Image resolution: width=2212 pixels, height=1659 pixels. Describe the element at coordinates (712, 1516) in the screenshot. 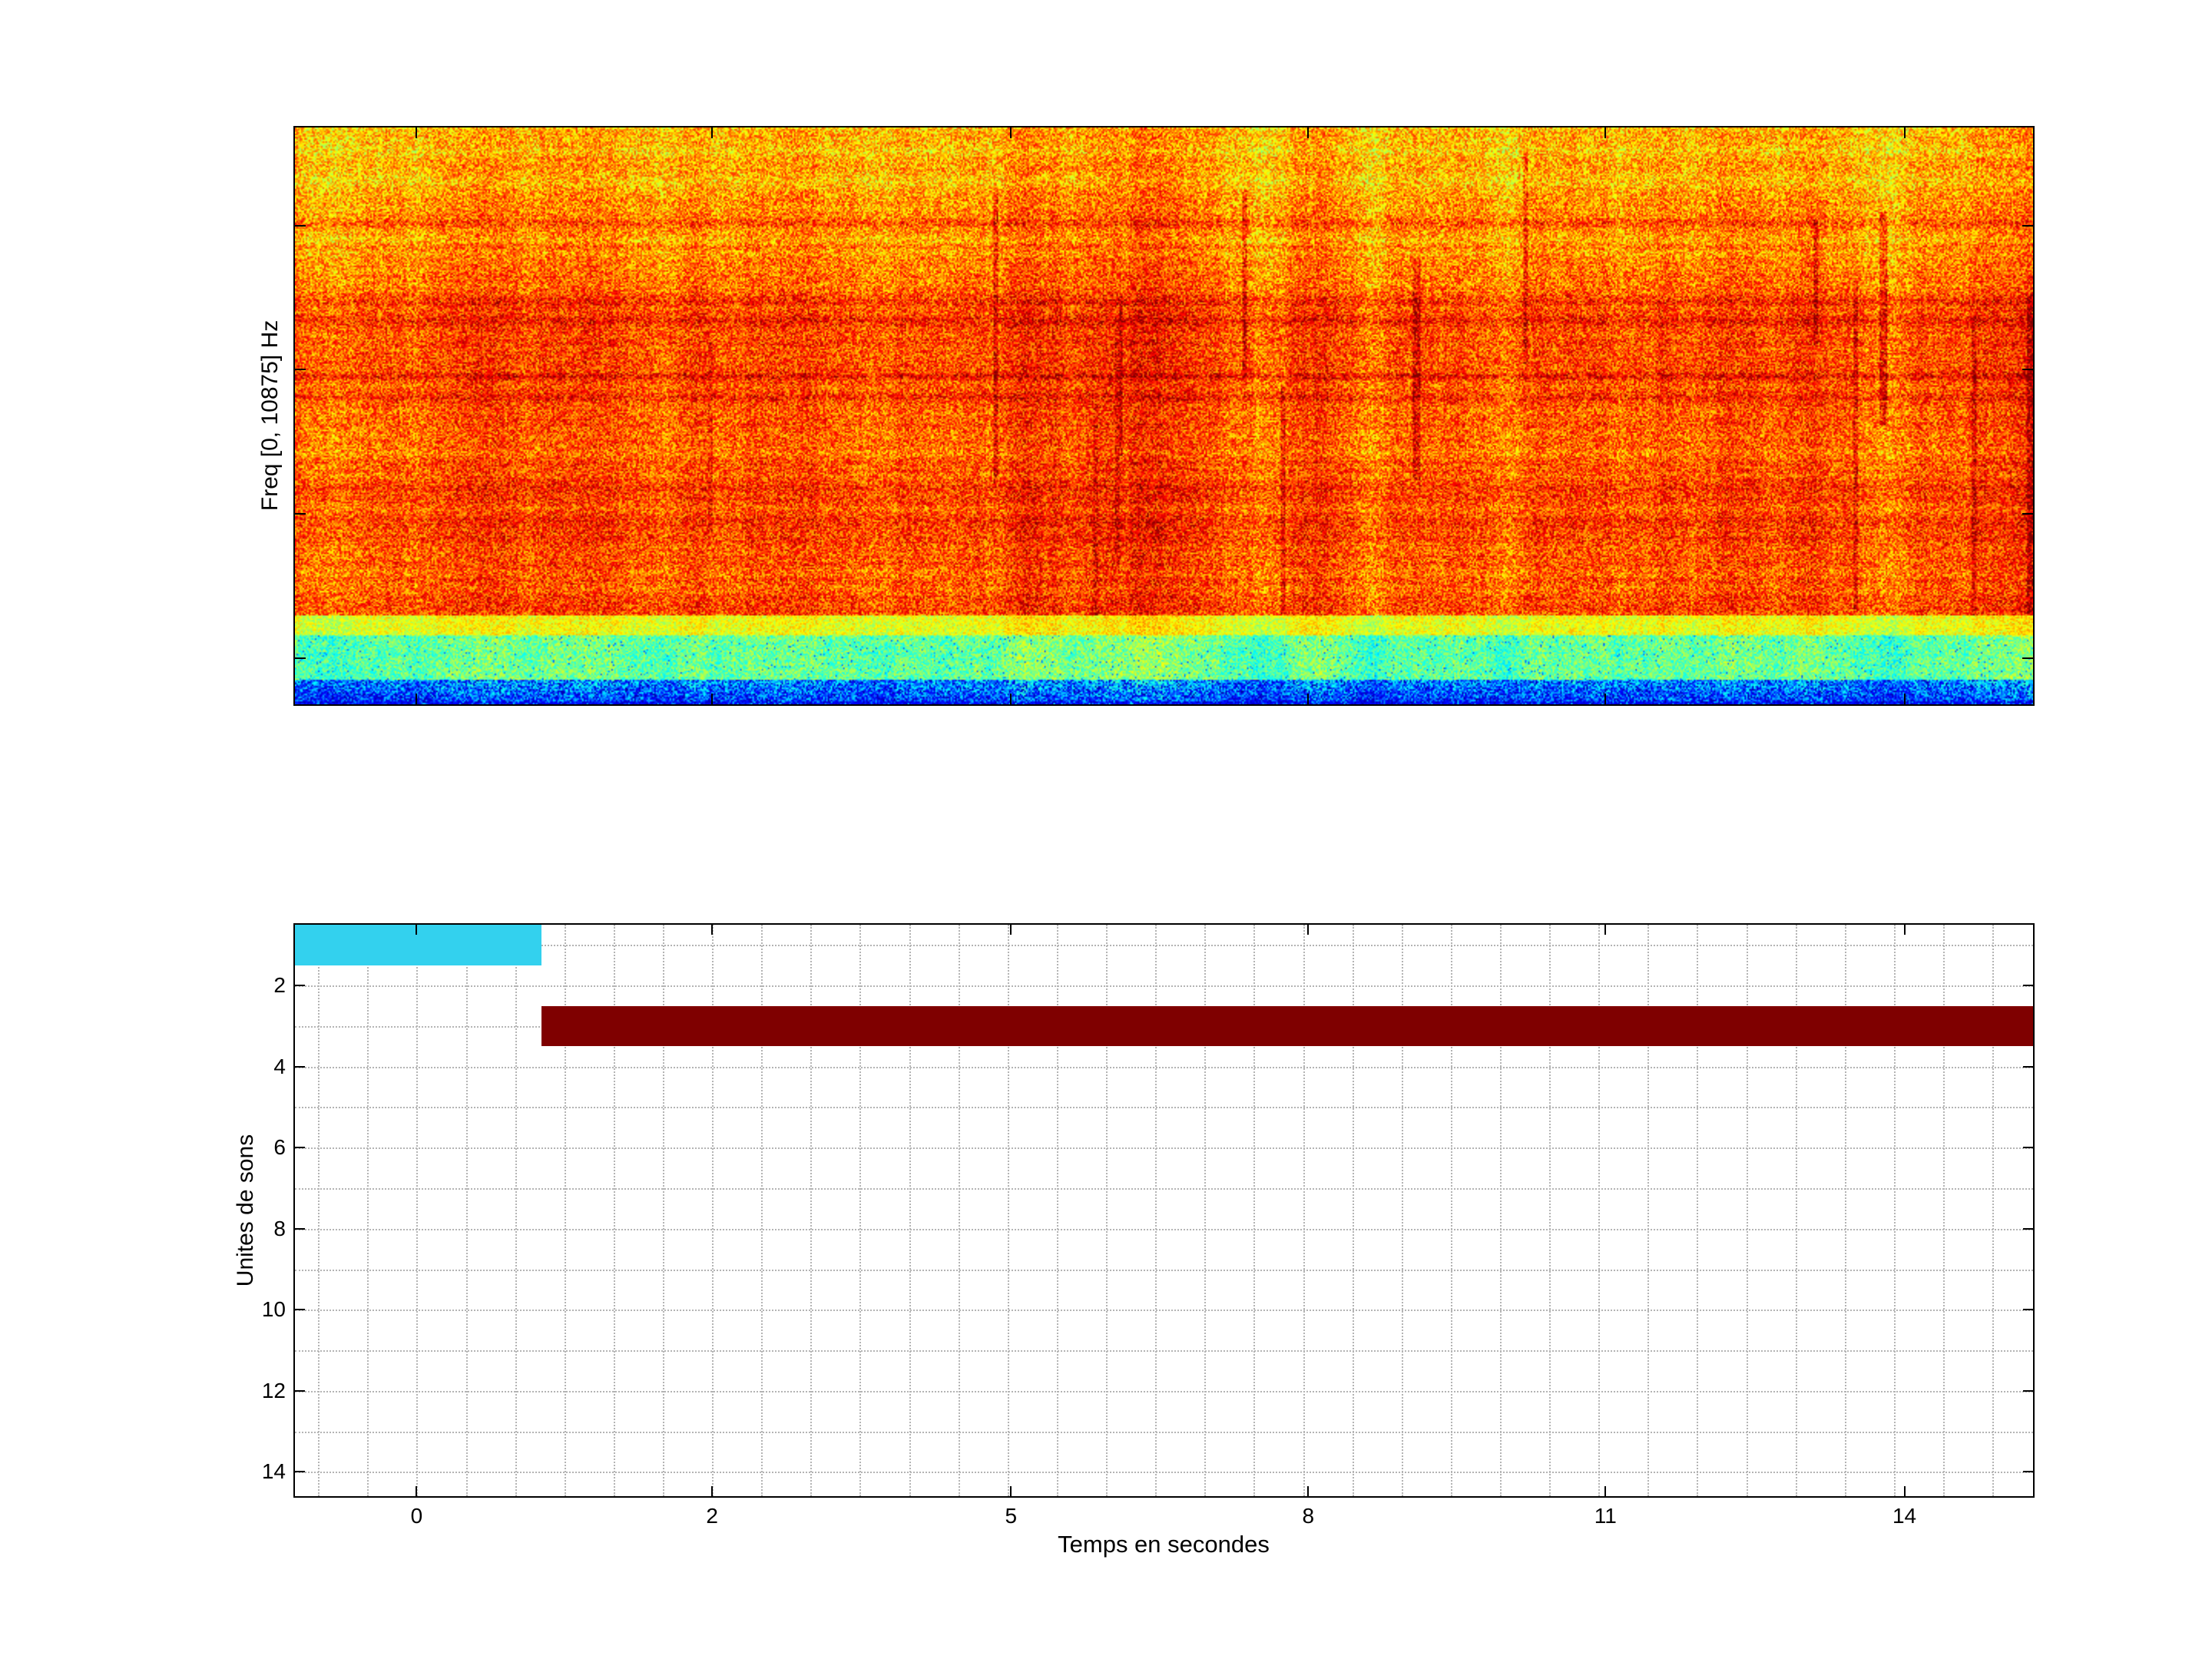

I see `x-tick-label: 2` at that location.